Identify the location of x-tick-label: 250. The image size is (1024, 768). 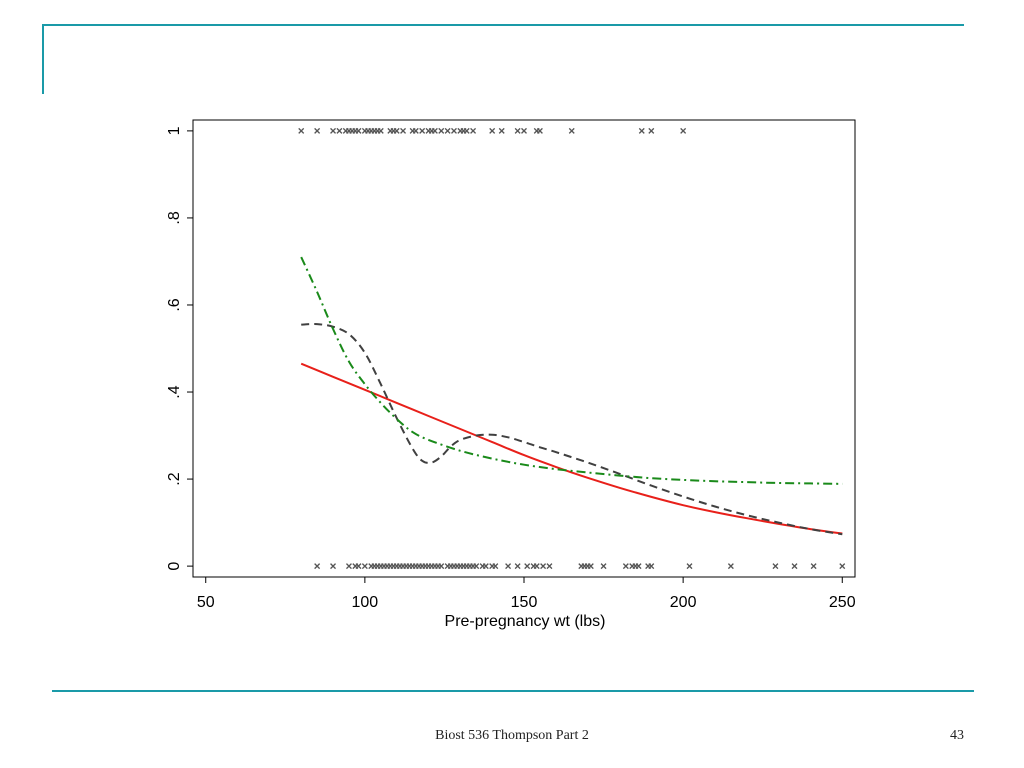
(842, 602).